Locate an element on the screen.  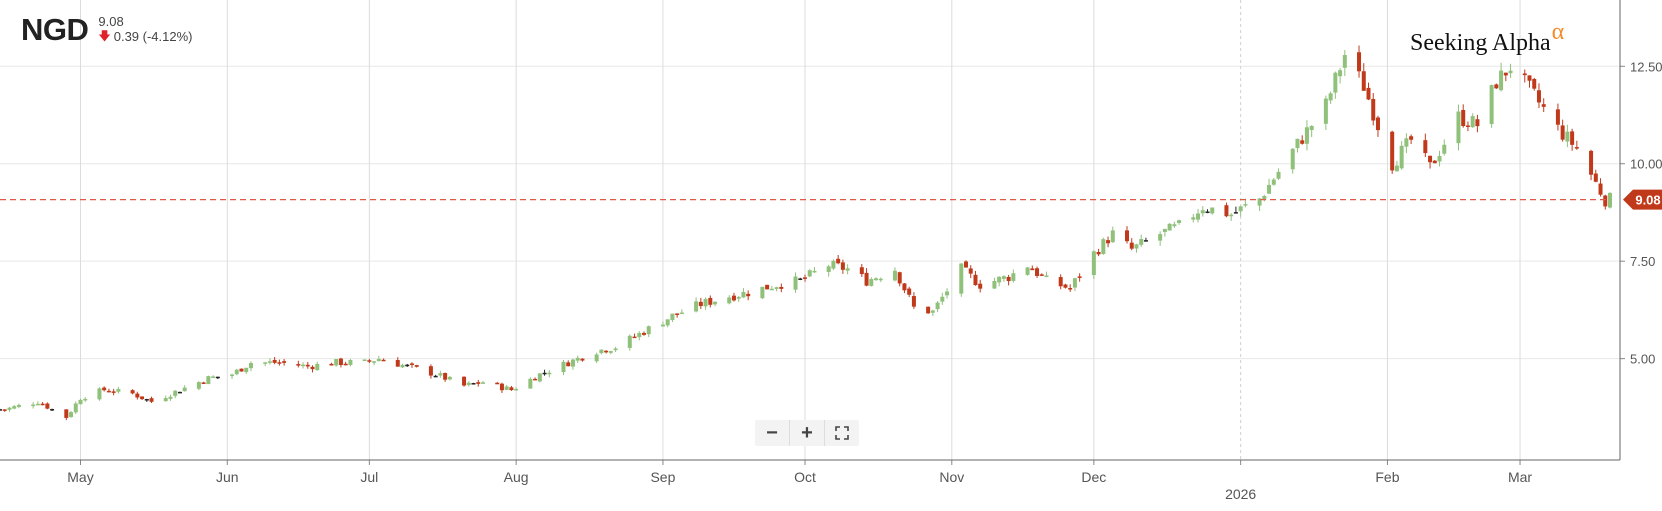
fullscreen-button is located at coordinates (842, 433).